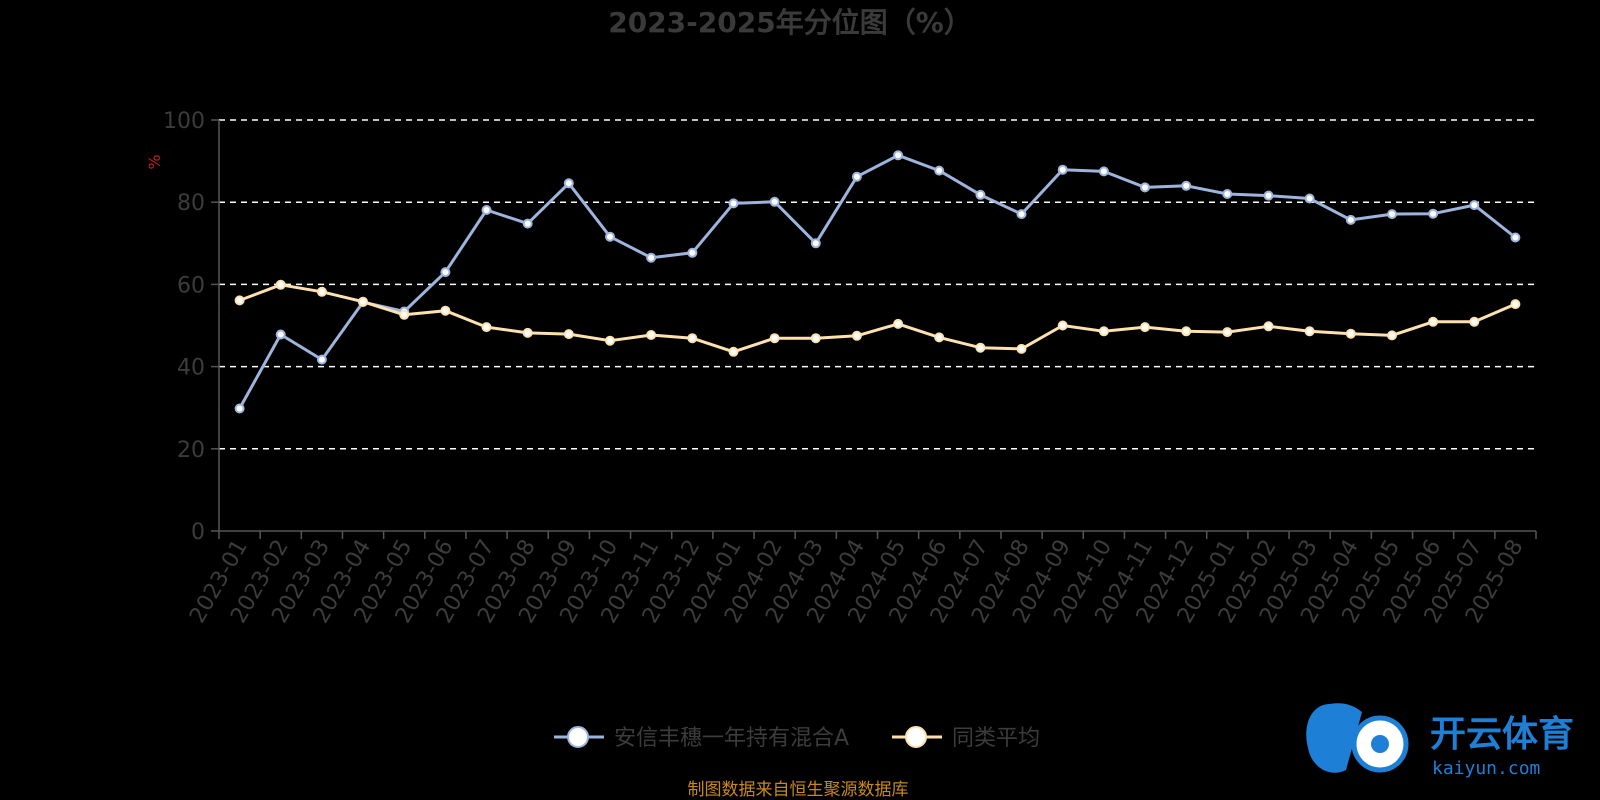 Image resolution: width=1600 pixels, height=800 pixels. I want to click on y-tick-label: 20, so click(191, 450).